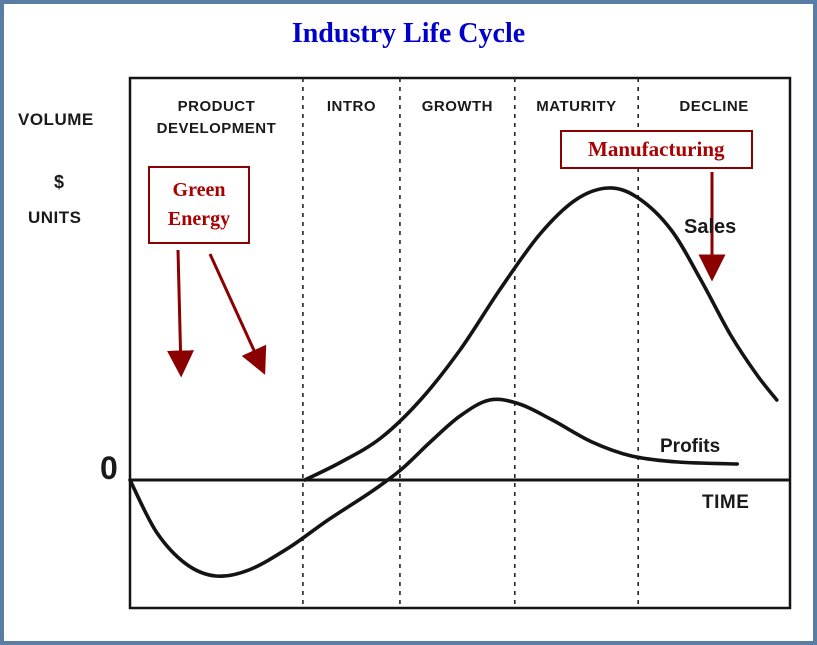  What do you see at coordinates (237, 314) in the screenshot?
I see `green-energy-arrow-right` at bounding box center [237, 314].